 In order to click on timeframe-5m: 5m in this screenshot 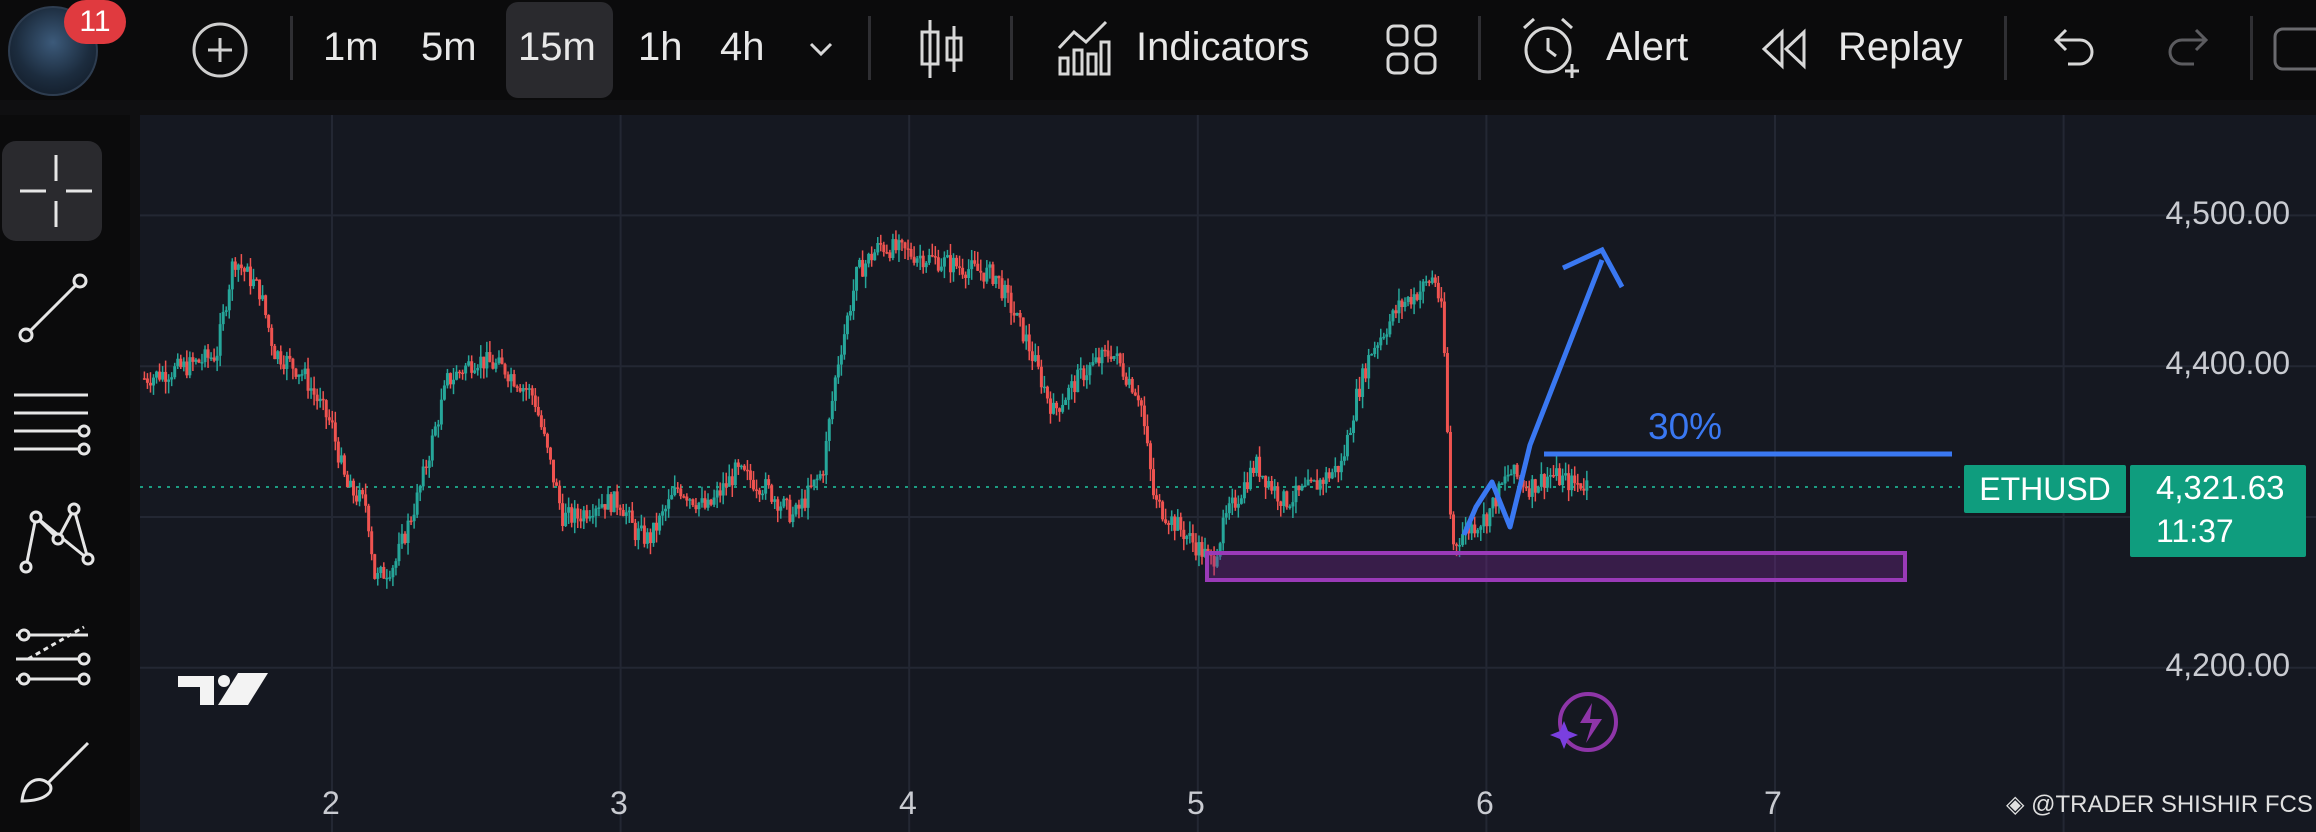, I will do `click(449, 47)`.